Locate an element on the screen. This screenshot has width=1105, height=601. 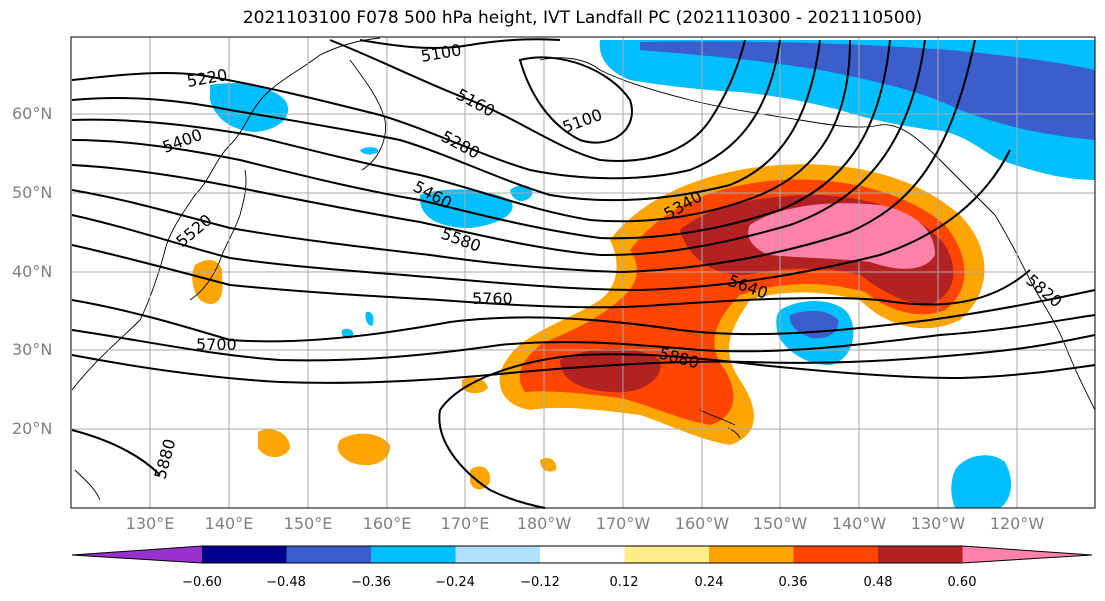
lon-label: 130°E is located at coordinates (150, 523).